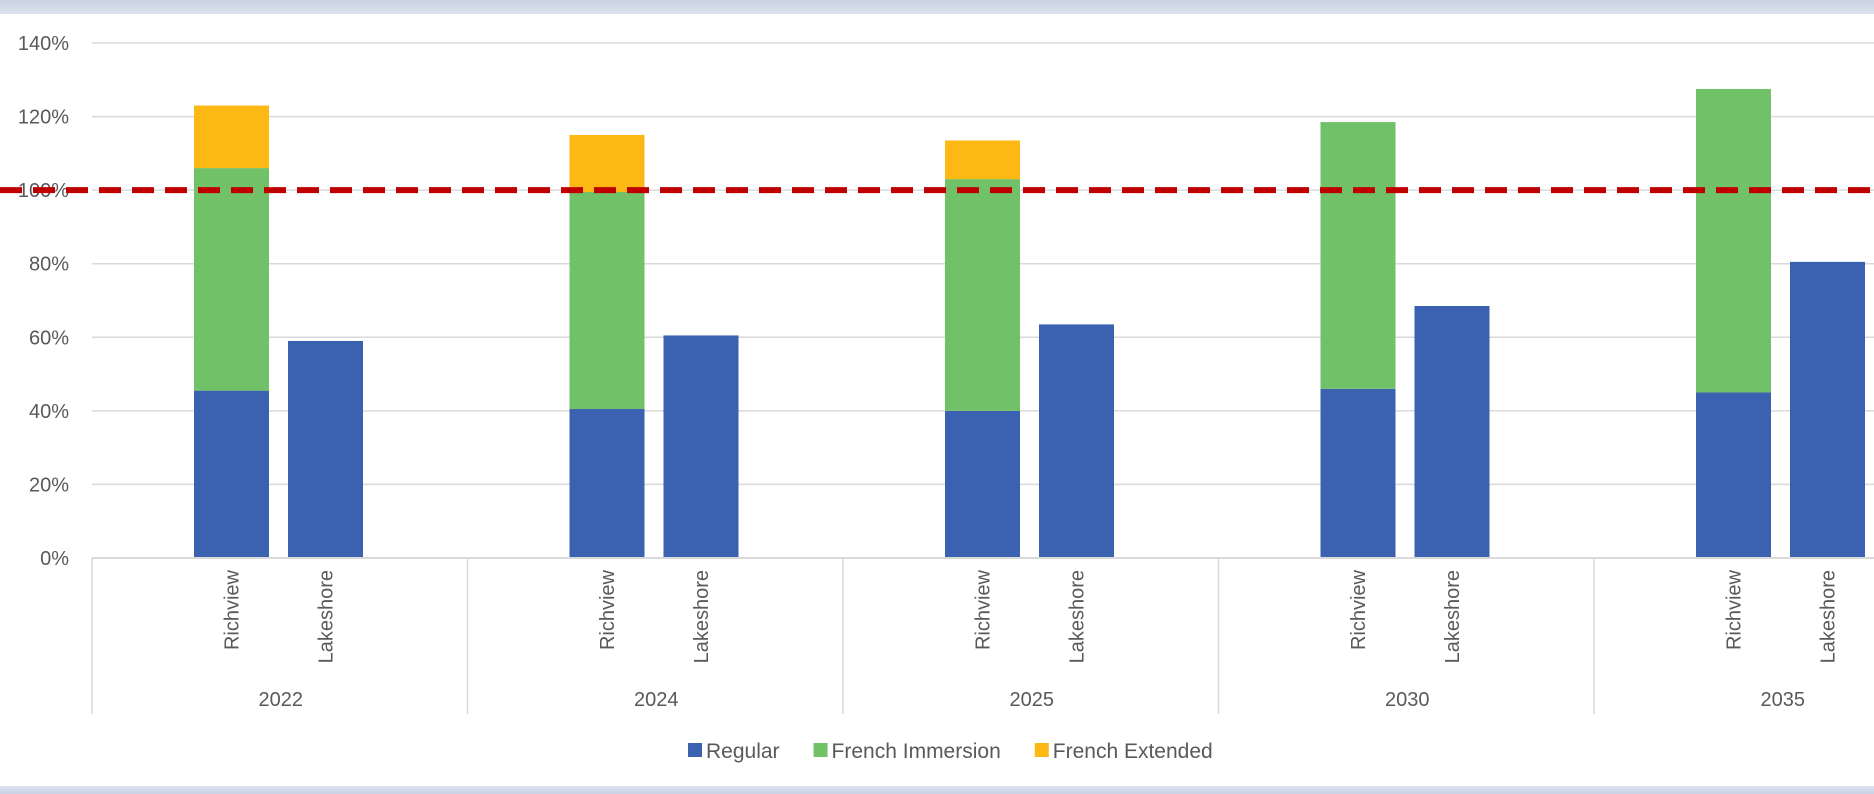 Image resolution: width=1874 pixels, height=794 pixels. I want to click on x-group-label: 2035, so click(1783, 700).